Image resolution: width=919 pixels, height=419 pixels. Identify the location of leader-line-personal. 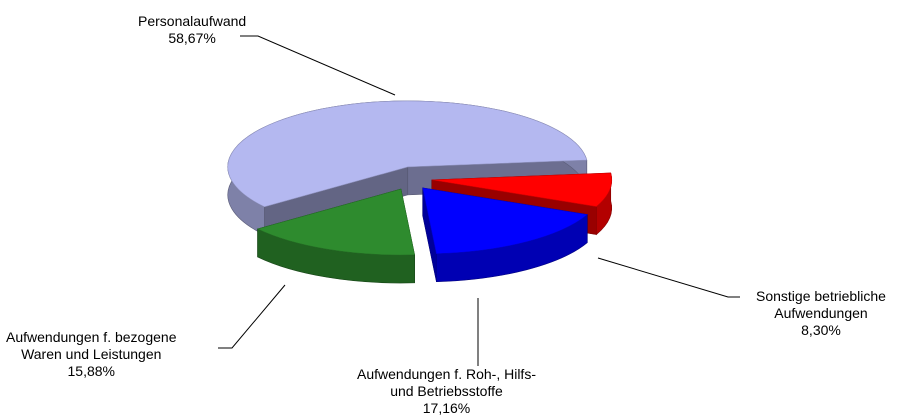
(318, 65).